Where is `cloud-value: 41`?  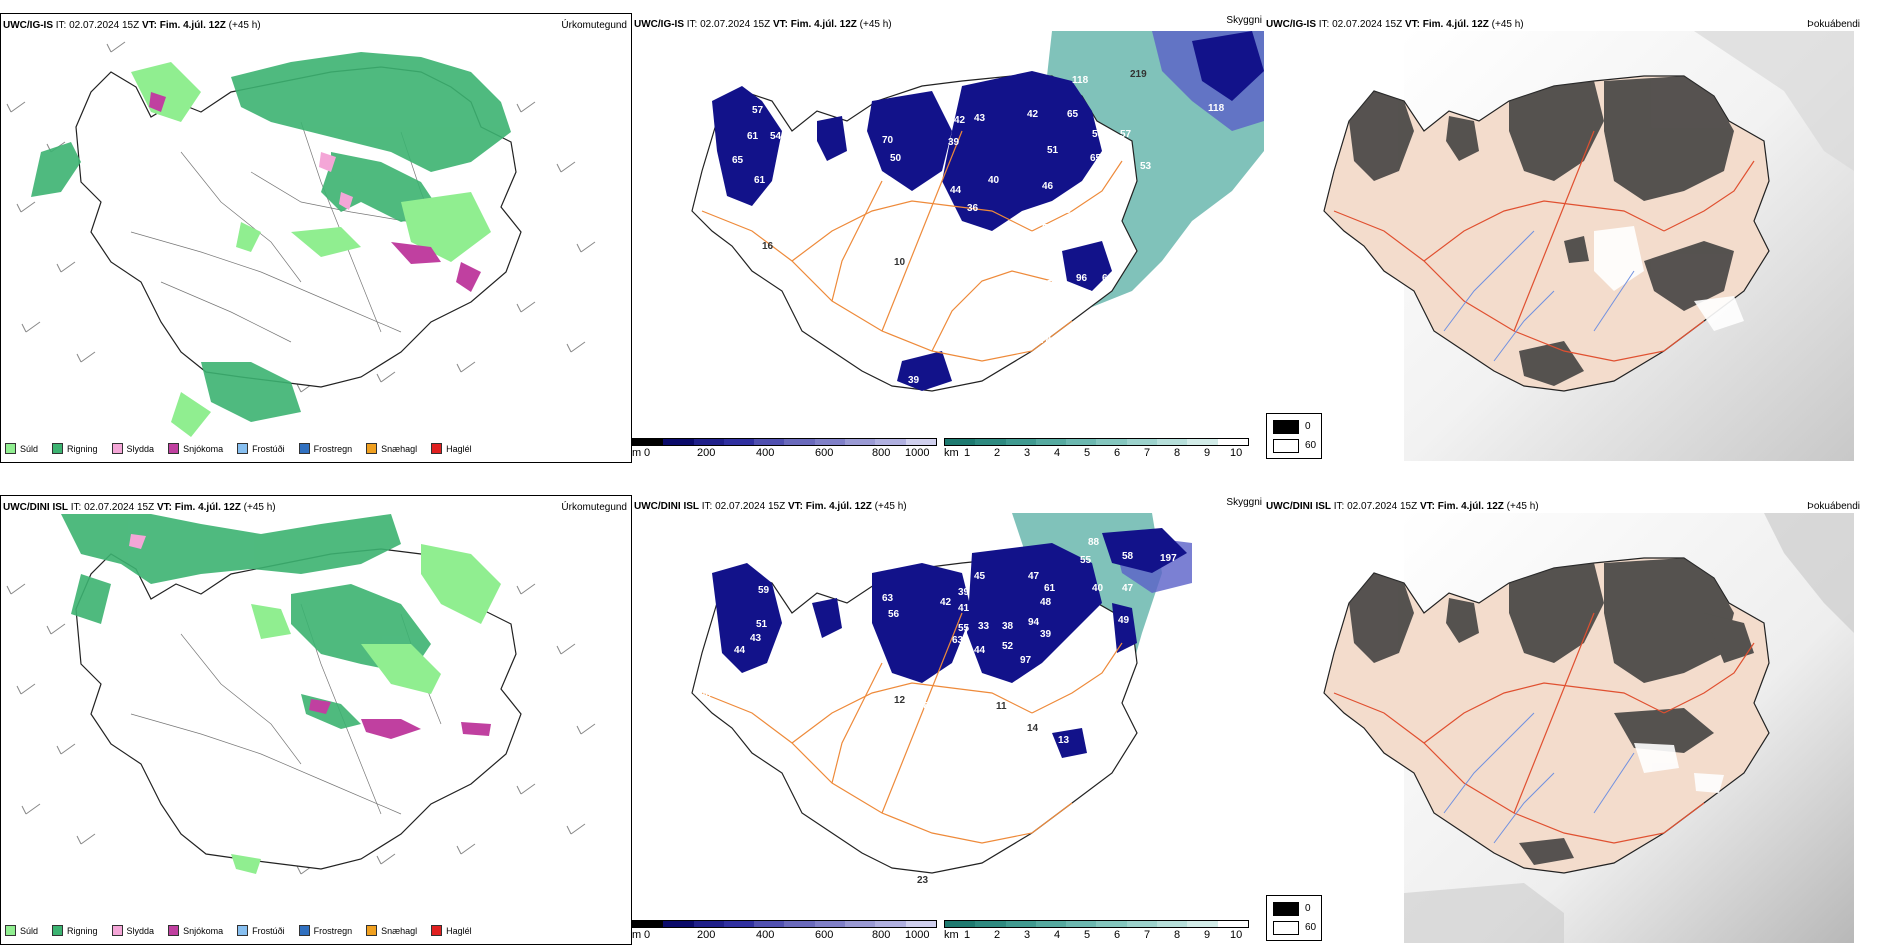
cloud-value: 41 is located at coordinates (964, 608).